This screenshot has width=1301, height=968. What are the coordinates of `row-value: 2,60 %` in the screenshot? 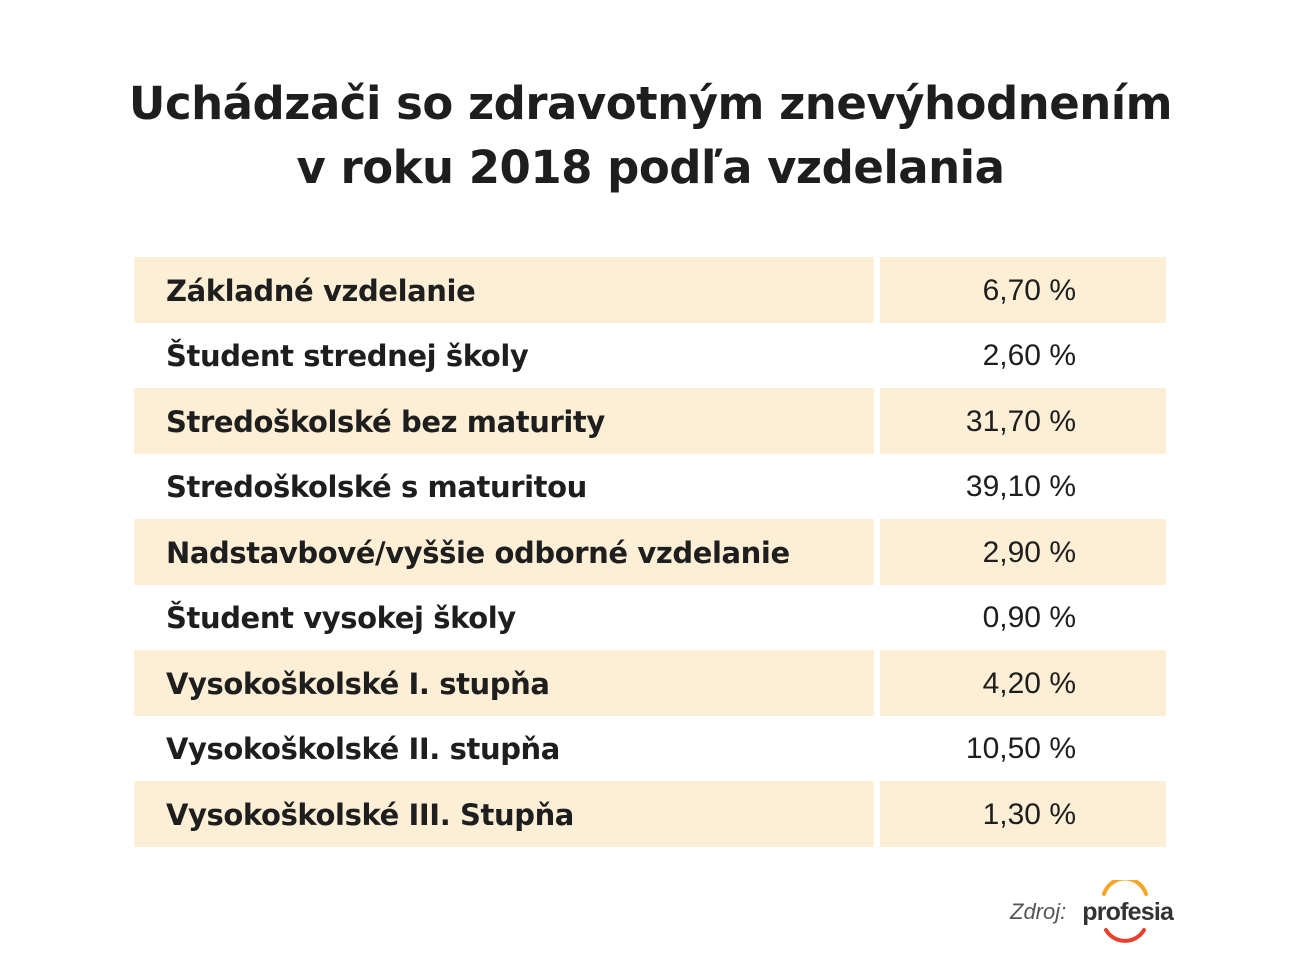 It's located at (1029, 356).